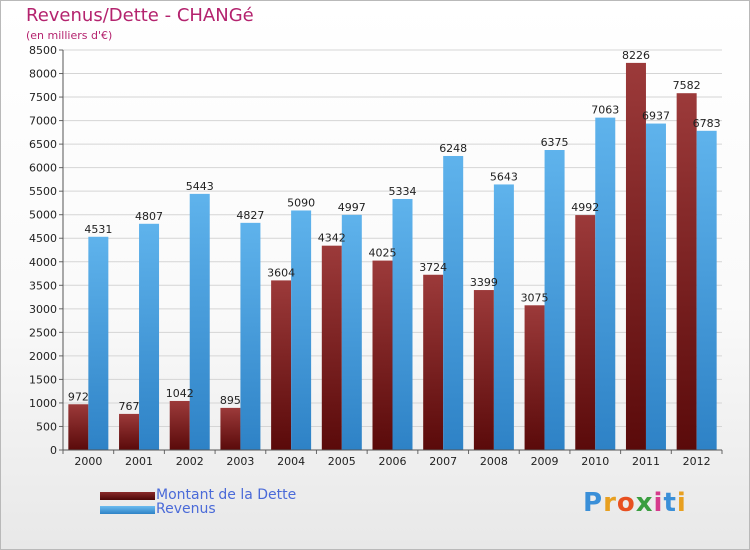  What do you see at coordinates (200, 186) in the screenshot?
I see `data-label-revenue: 5443` at bounding box center [200, 186].